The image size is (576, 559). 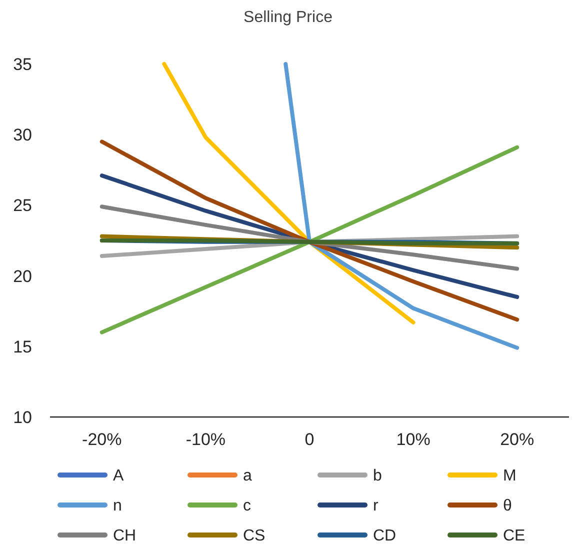 I want to click on legend-label: CS, so click(x=254, y=536).